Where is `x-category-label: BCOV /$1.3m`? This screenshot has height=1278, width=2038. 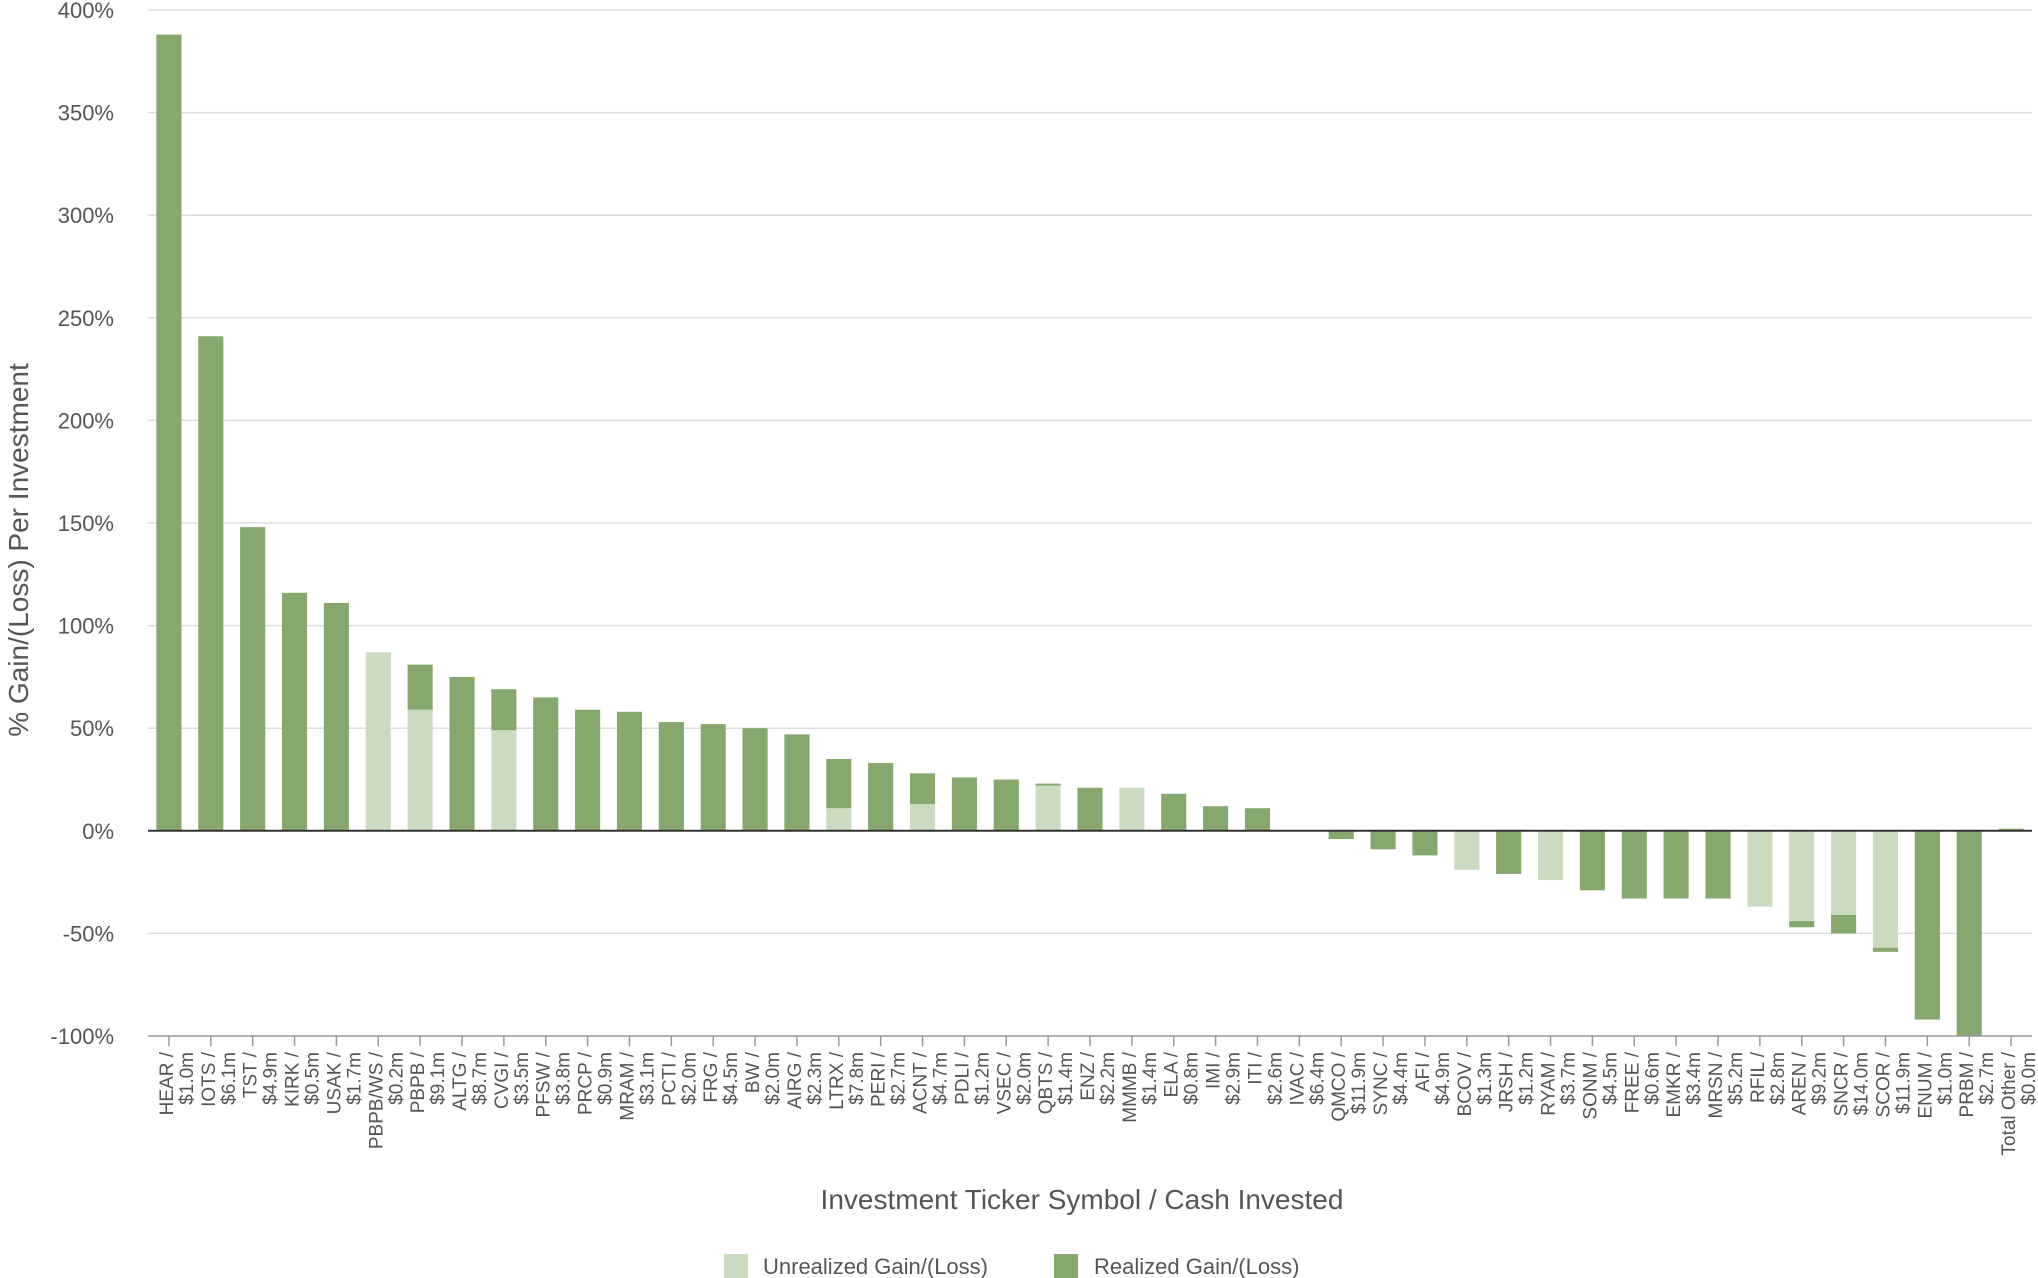
x-category-label: BCOV /$1.3m is located at coordinates (1475, 1083).